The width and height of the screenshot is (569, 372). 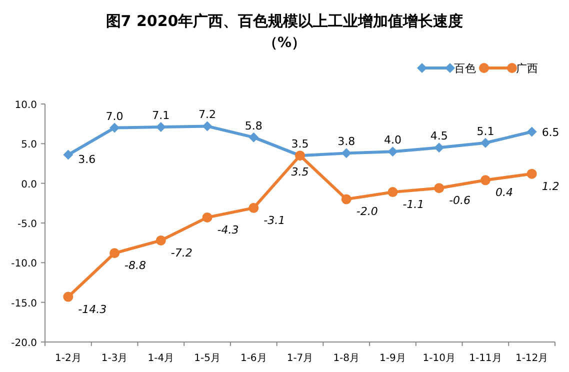 I want to click on data-label: -8.8, so click(x=135, y=265).